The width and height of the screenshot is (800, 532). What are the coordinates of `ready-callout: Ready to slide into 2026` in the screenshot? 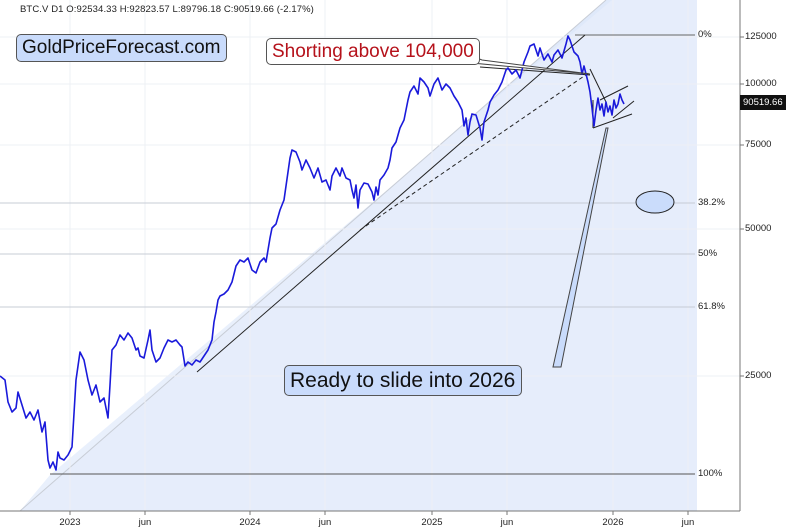 It's located at (403, 380).